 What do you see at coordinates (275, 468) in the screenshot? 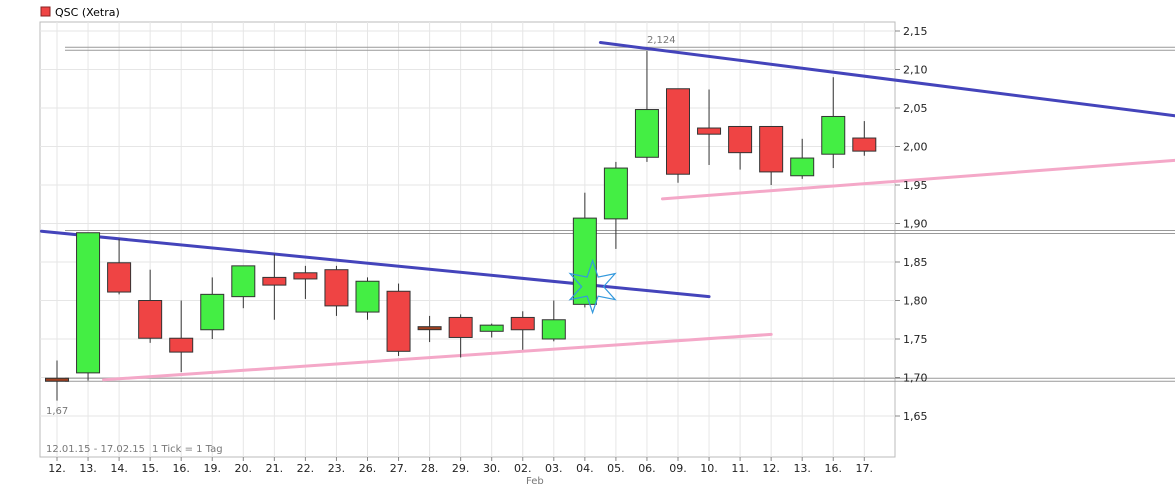
I see `x-tick-label: 21.` at bounding box center [275, 468].